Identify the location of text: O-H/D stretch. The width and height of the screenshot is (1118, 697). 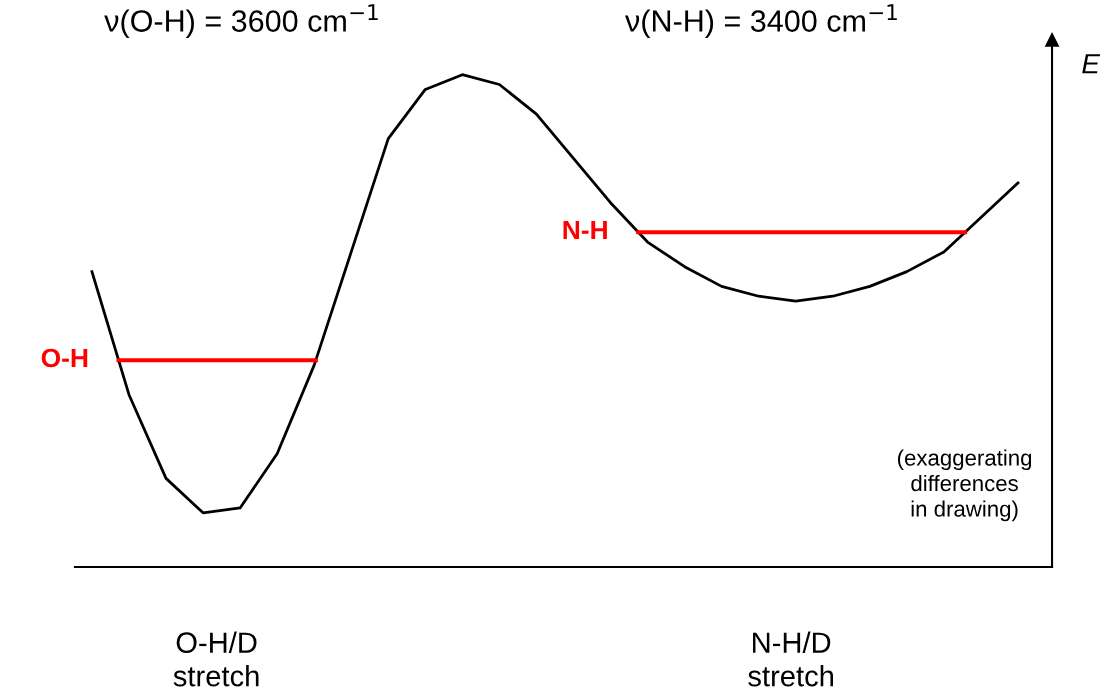
(216, 659).